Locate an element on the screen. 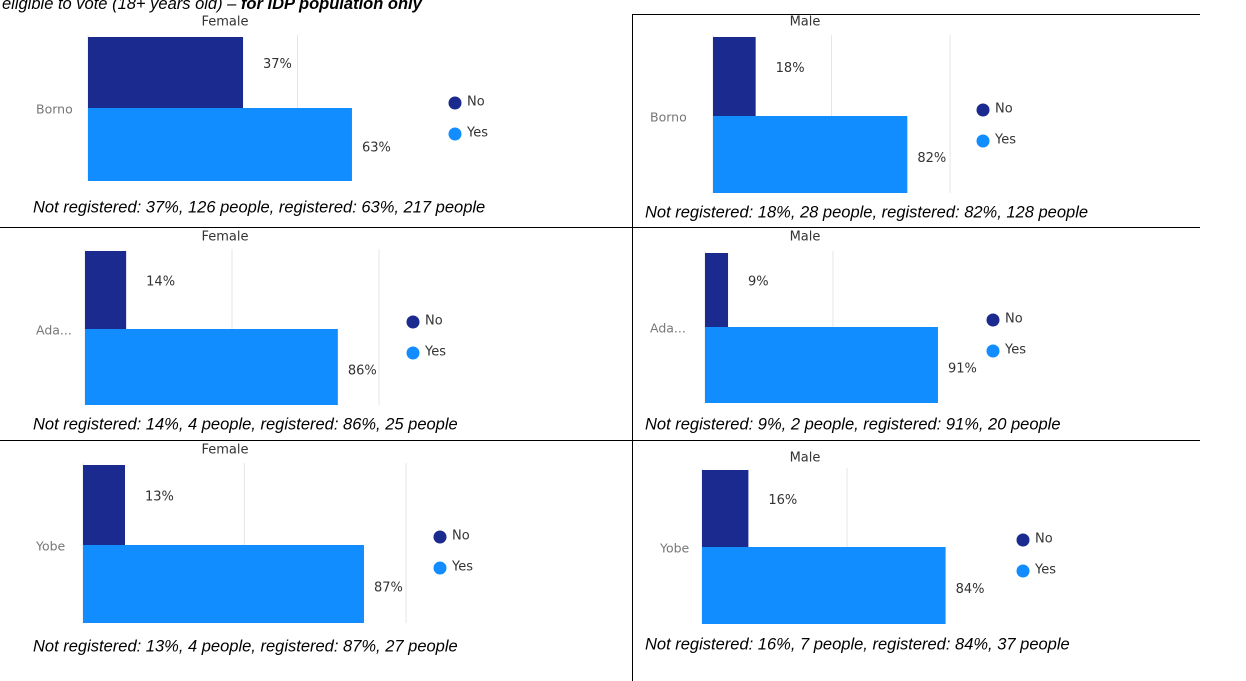 This screenshot has width=1246, height=681. data-label: 84% is located at coordinates (970, 589).